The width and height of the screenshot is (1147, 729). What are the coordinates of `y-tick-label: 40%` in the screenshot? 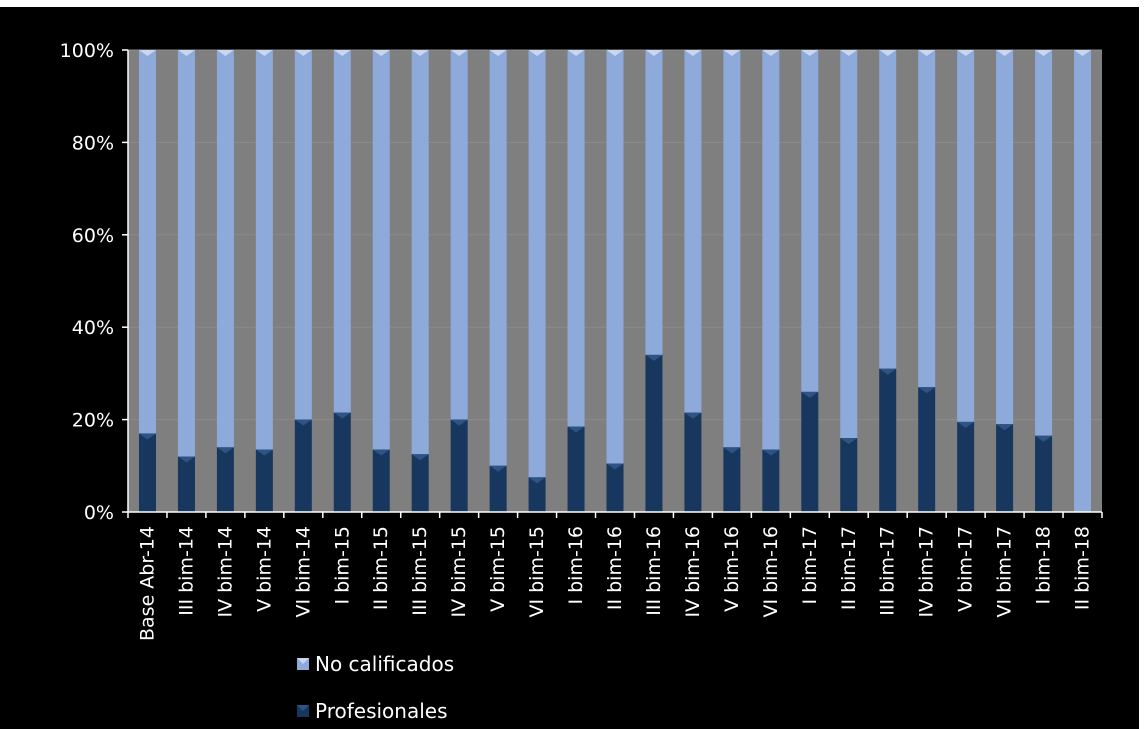 It's located at (93, 328).